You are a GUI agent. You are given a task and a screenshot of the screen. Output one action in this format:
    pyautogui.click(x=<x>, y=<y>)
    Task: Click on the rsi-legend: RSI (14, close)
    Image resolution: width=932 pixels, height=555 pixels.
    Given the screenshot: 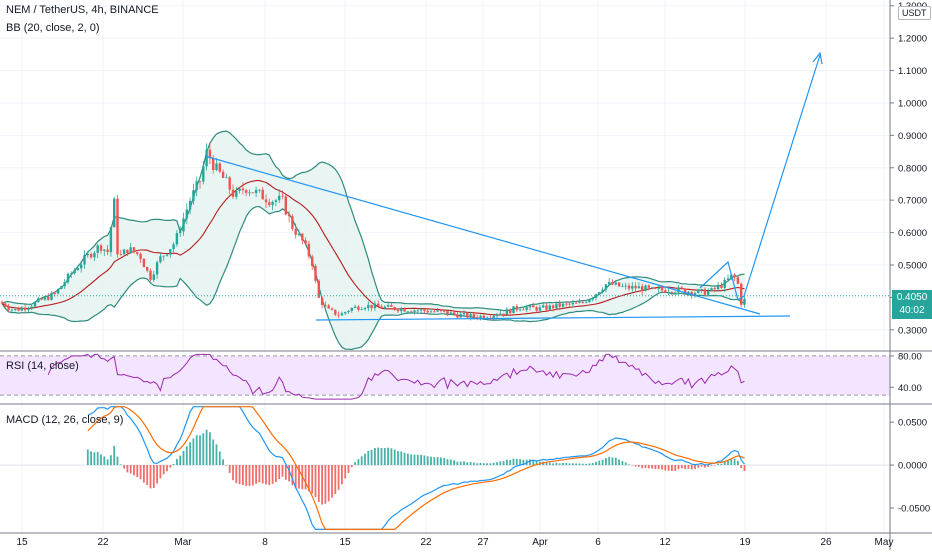 What is the action you would take?
    pyautogui.click(x=42, y=366)
    